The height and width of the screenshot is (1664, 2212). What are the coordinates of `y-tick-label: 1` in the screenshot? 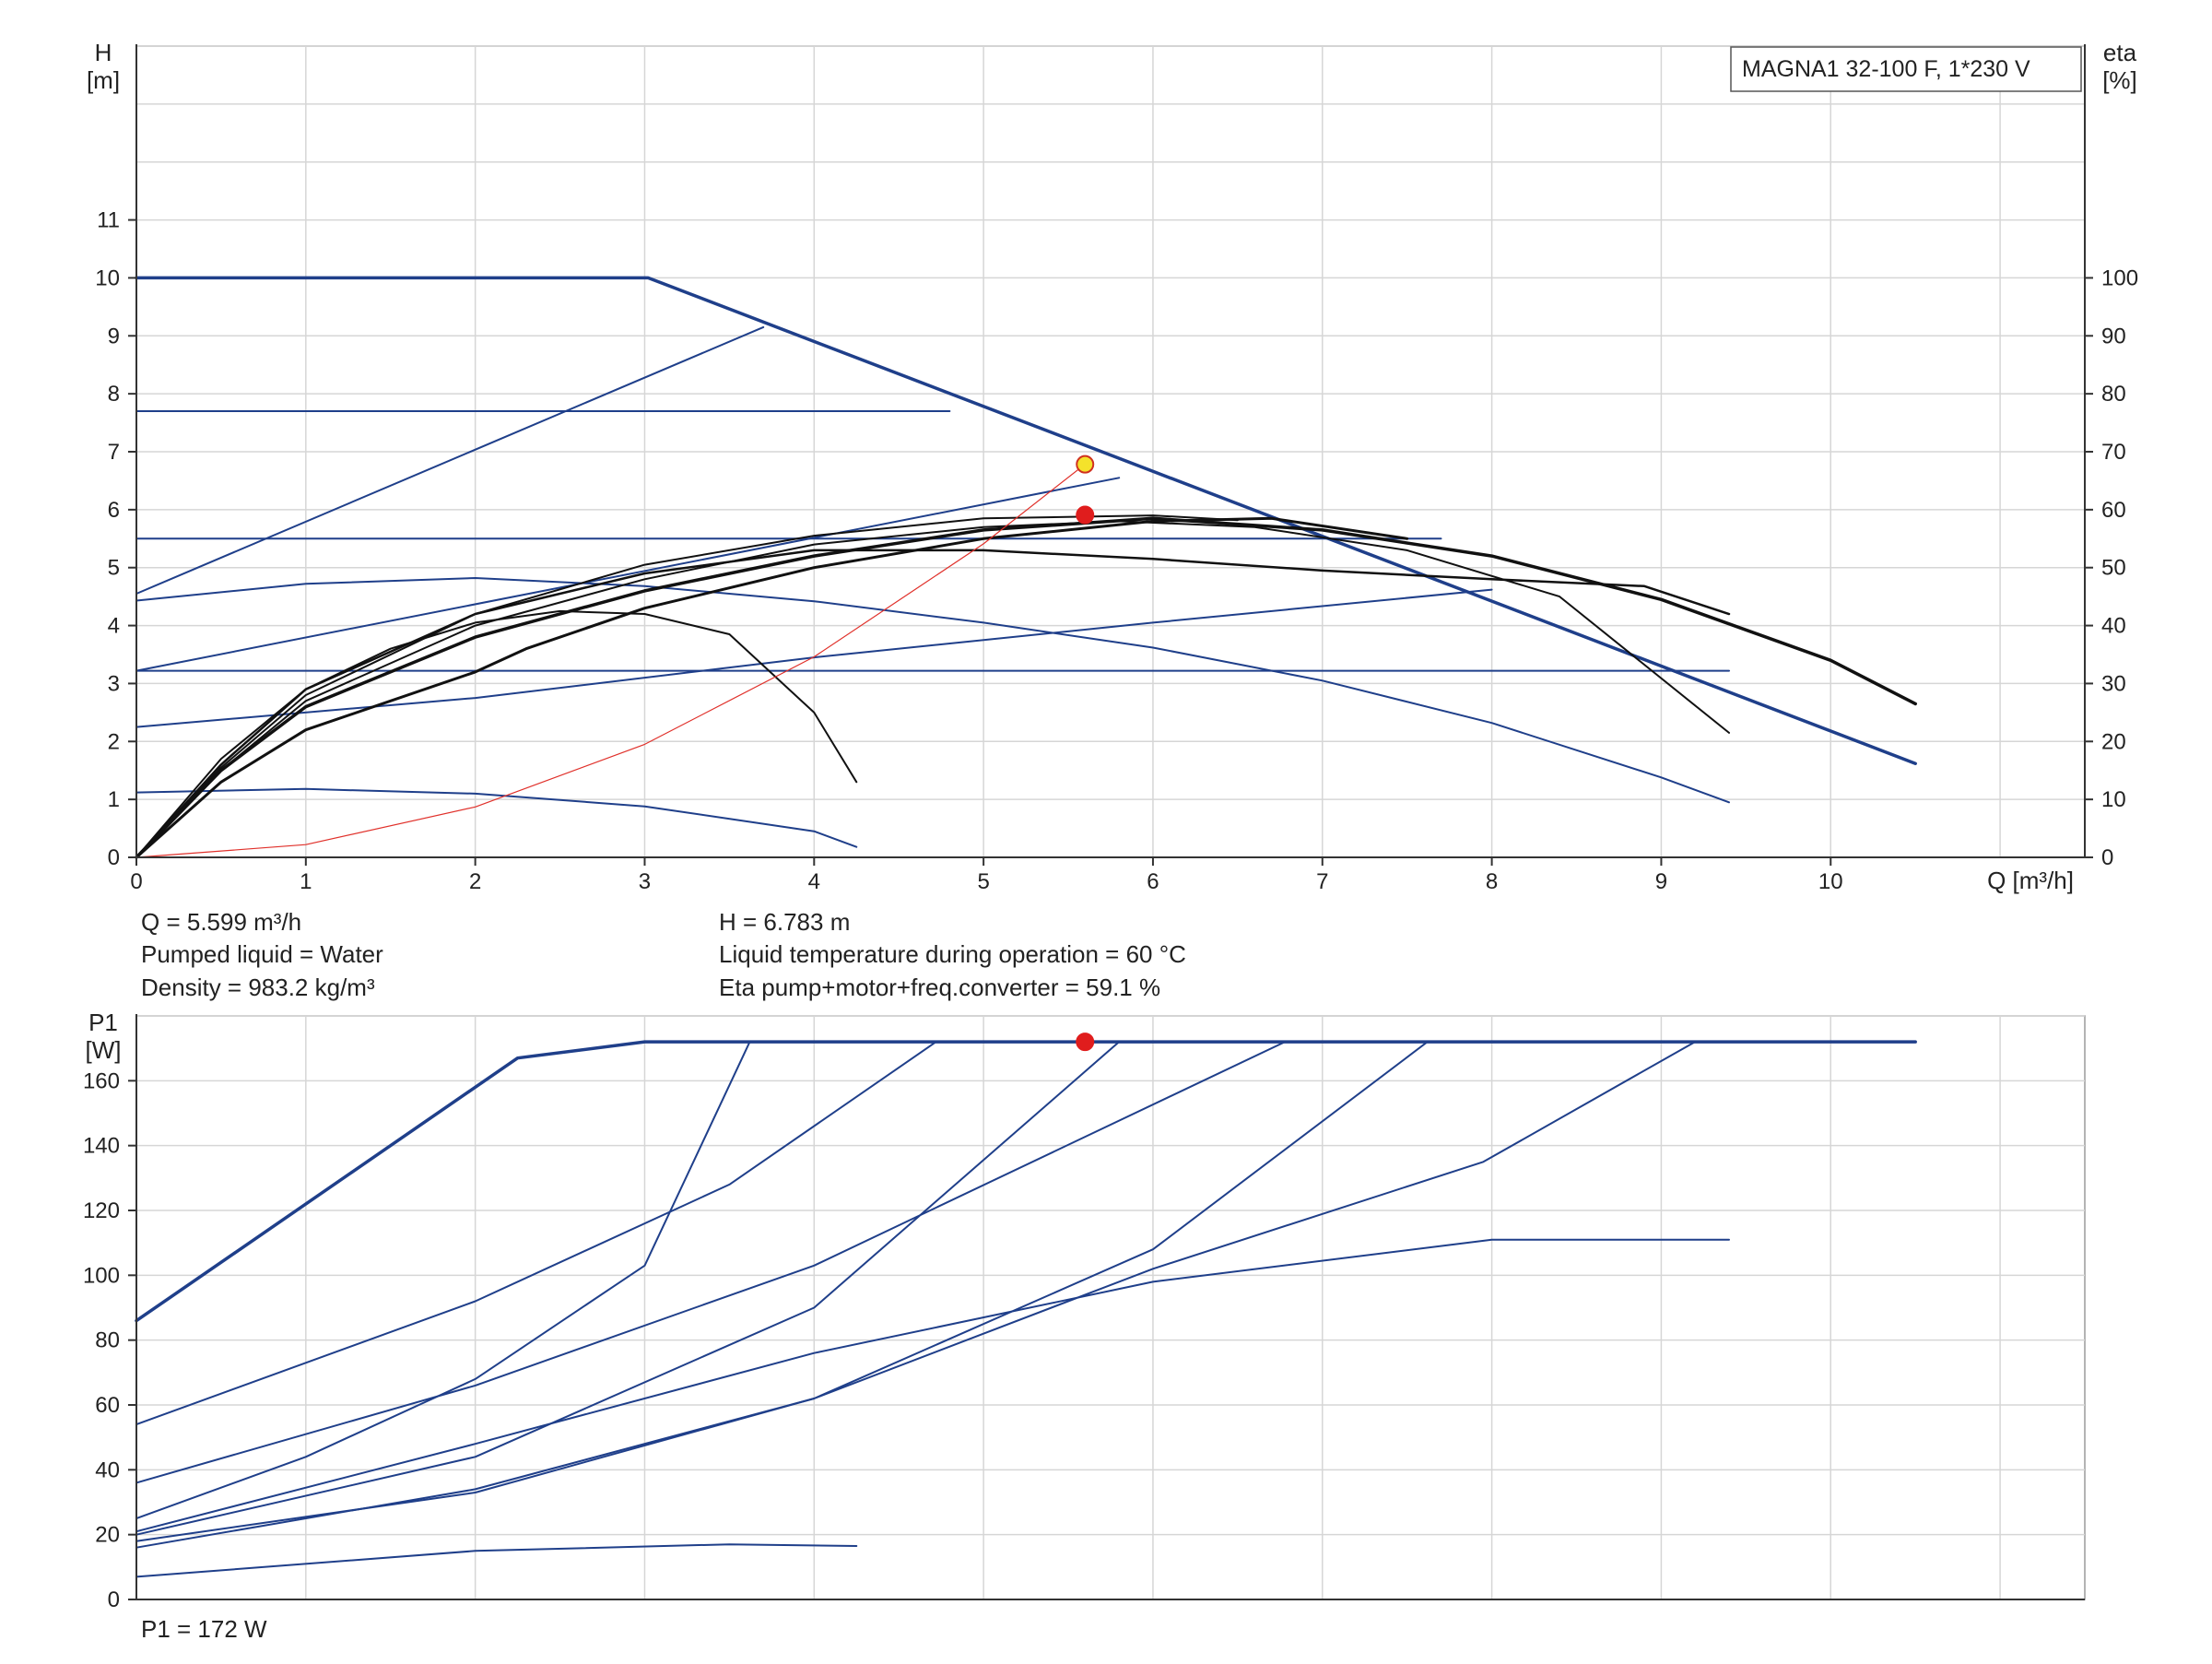 It's located at (114, 799).